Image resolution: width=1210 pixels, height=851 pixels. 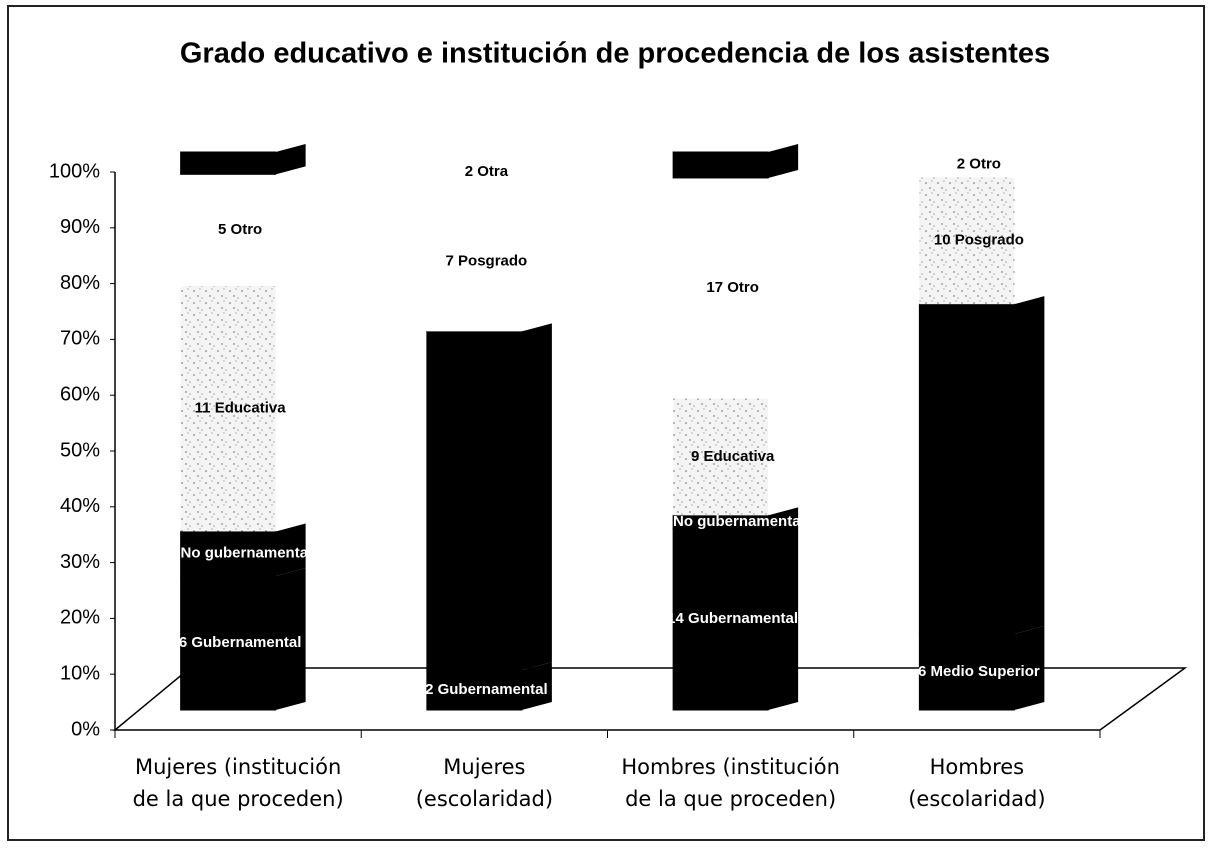 I want to click on y-tick-label: 80%, so click(x=80, y=283).